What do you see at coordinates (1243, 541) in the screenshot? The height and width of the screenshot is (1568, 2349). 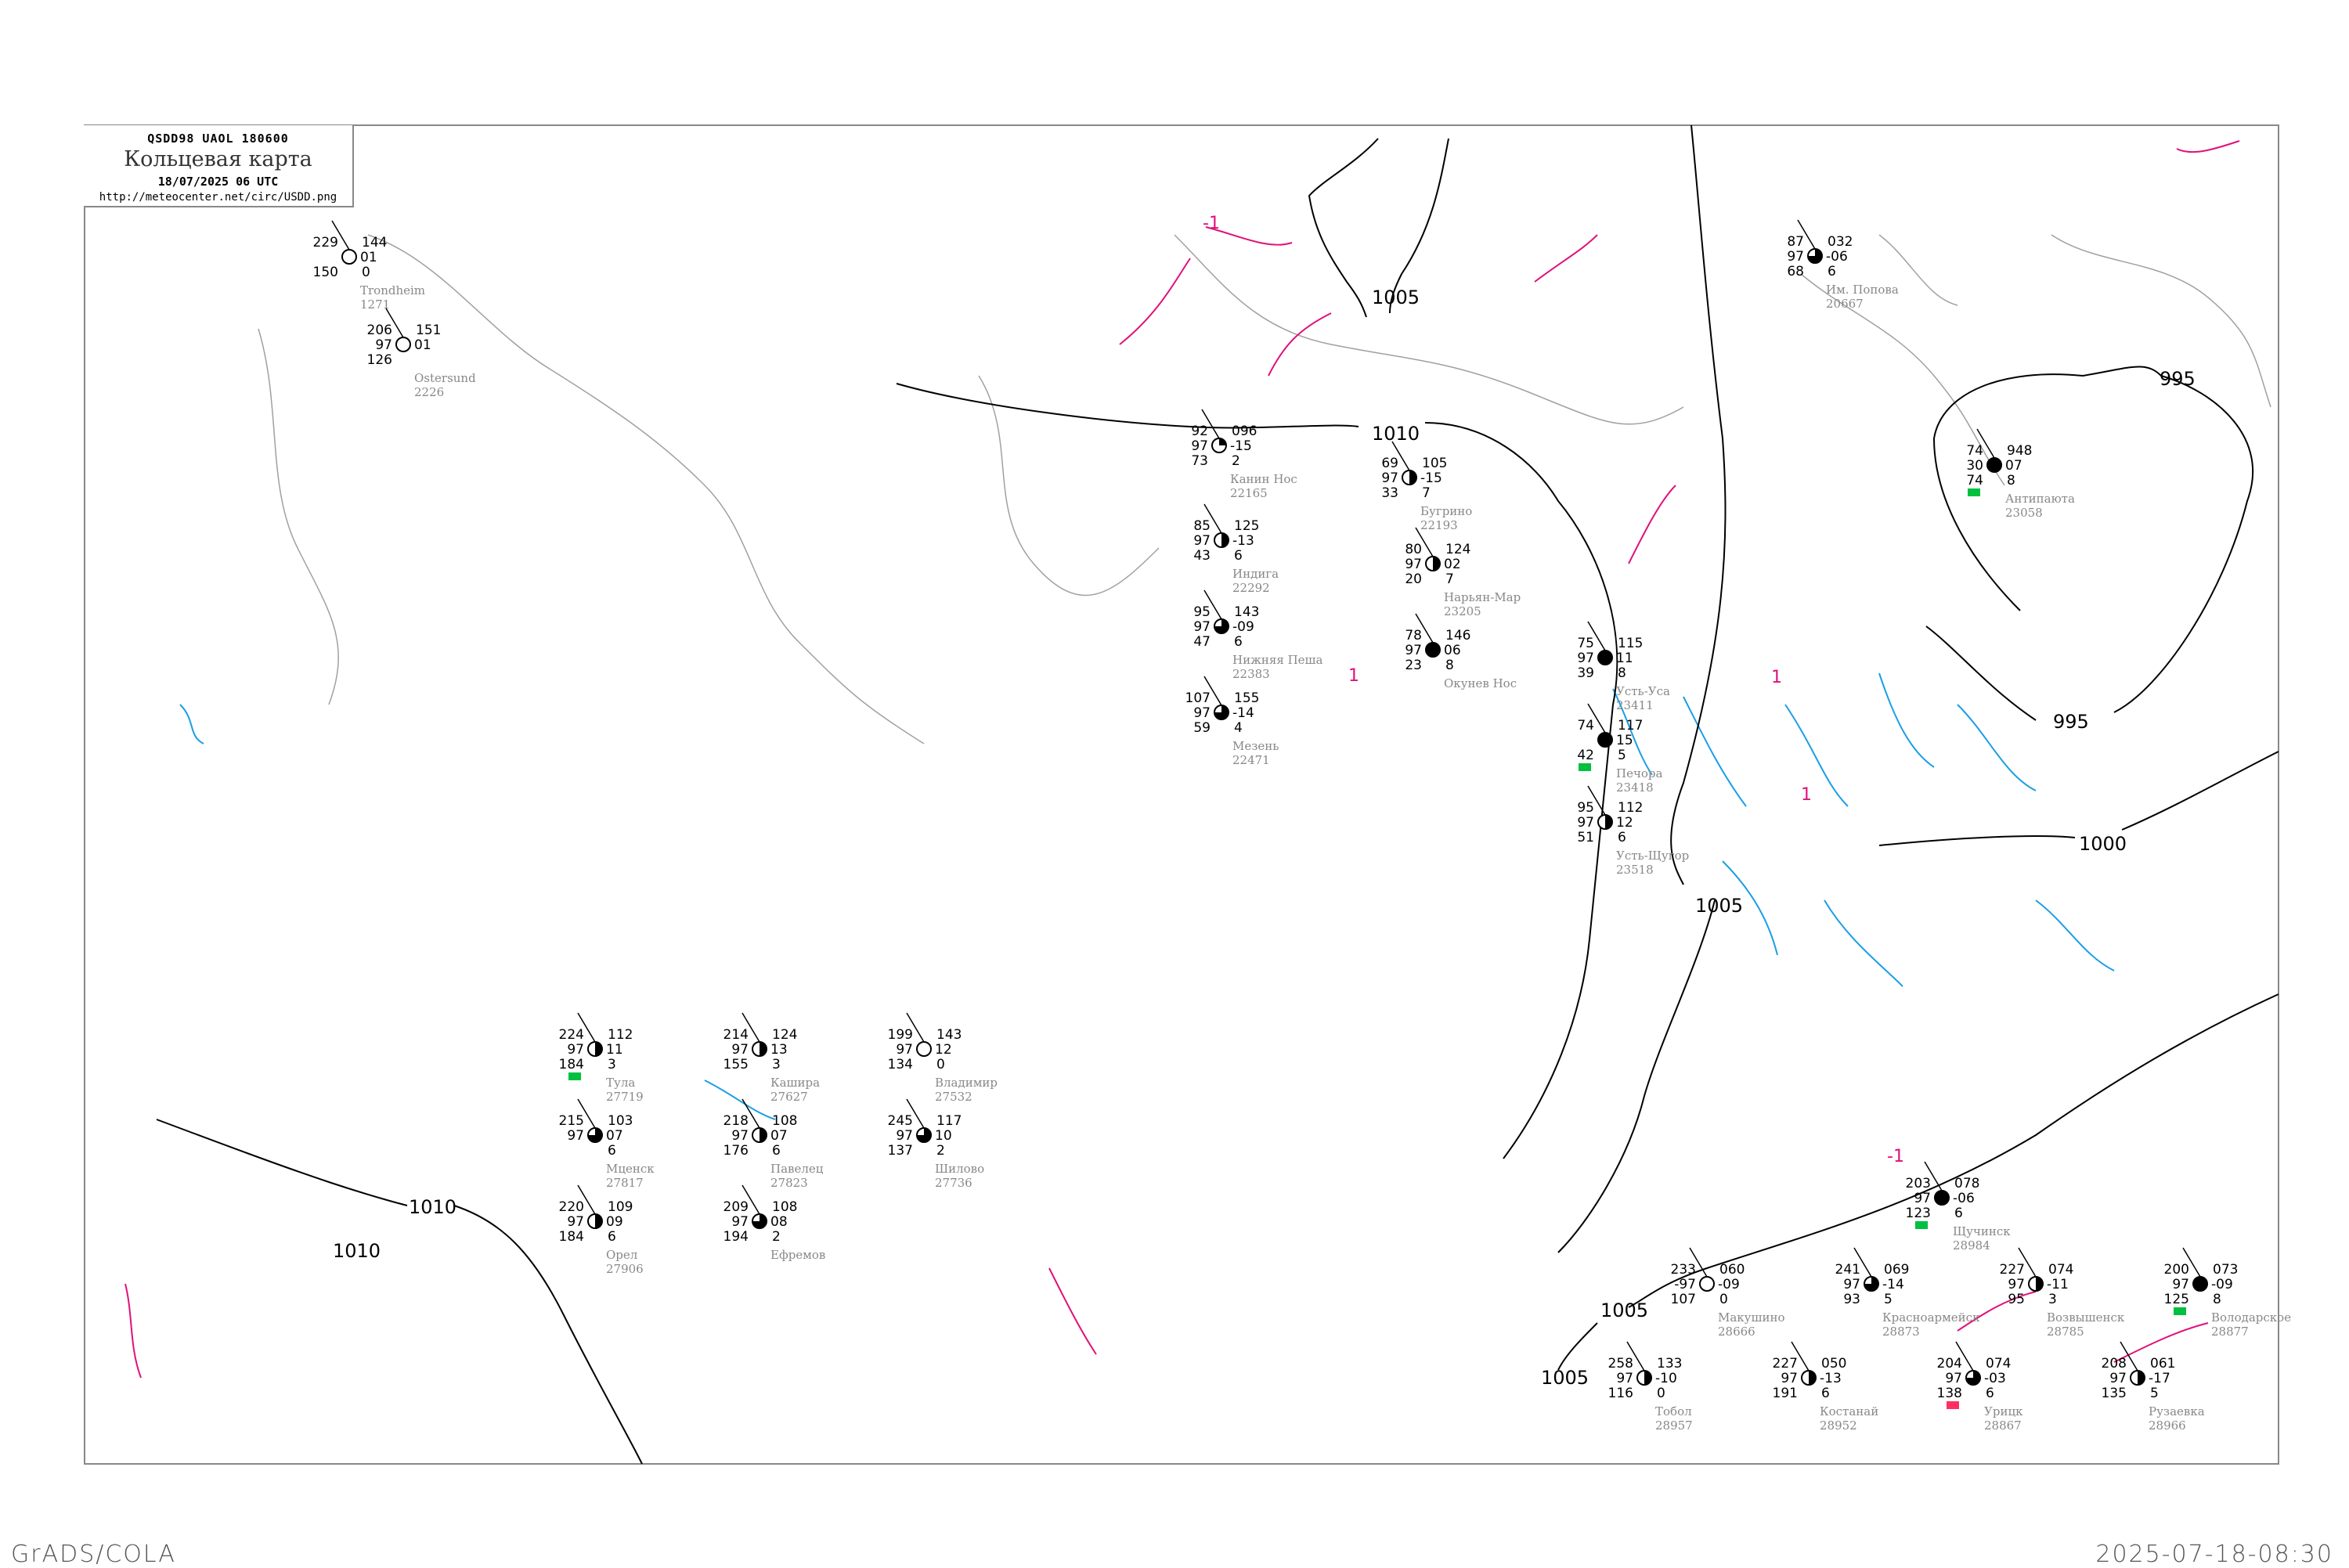 I see `station-mr: -13` at bounding box center [1243, 541].